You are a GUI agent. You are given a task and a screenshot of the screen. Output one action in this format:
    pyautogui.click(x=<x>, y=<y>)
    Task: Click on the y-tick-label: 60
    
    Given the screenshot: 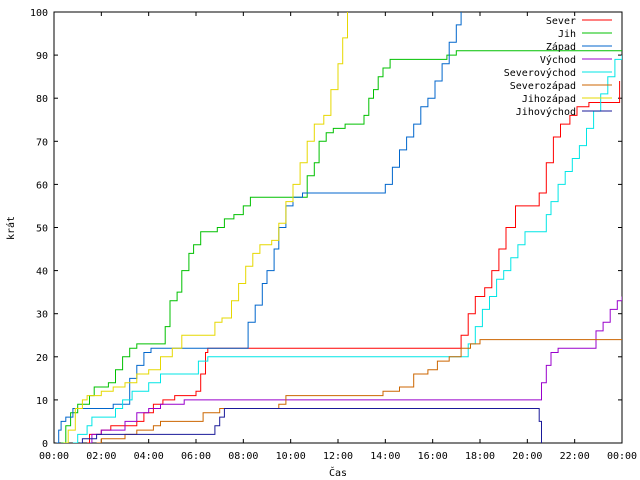 What is the action you would take?
    pyautogui.click(x=42, y=185)
    